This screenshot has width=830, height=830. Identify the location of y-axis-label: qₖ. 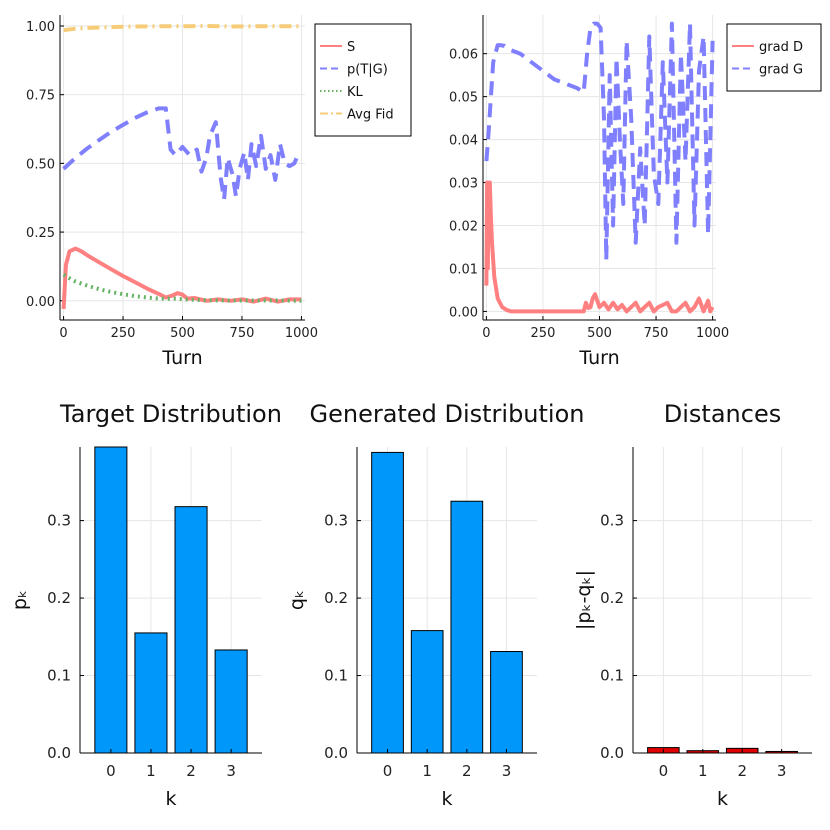
(297, 600).